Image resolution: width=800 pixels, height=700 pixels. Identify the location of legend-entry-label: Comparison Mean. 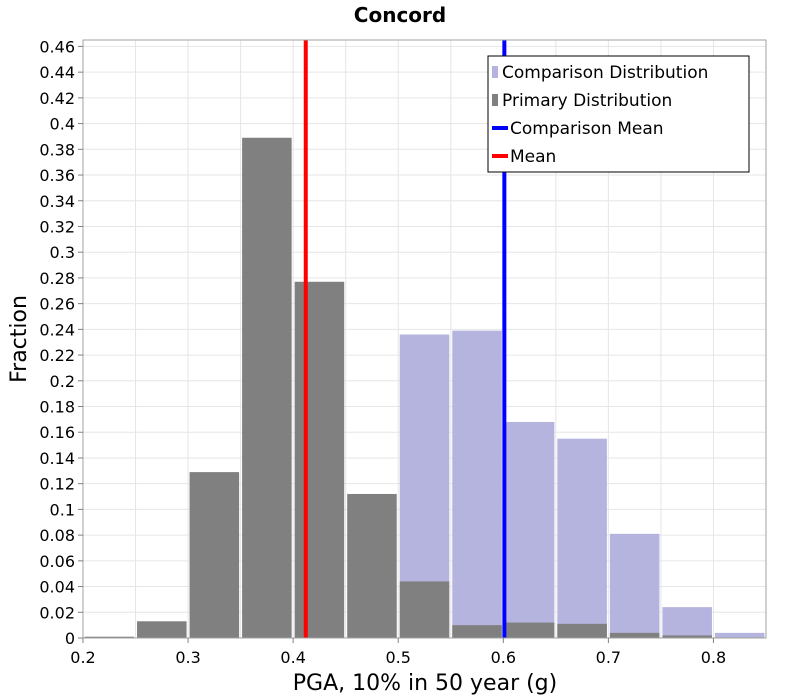
(587, 129).